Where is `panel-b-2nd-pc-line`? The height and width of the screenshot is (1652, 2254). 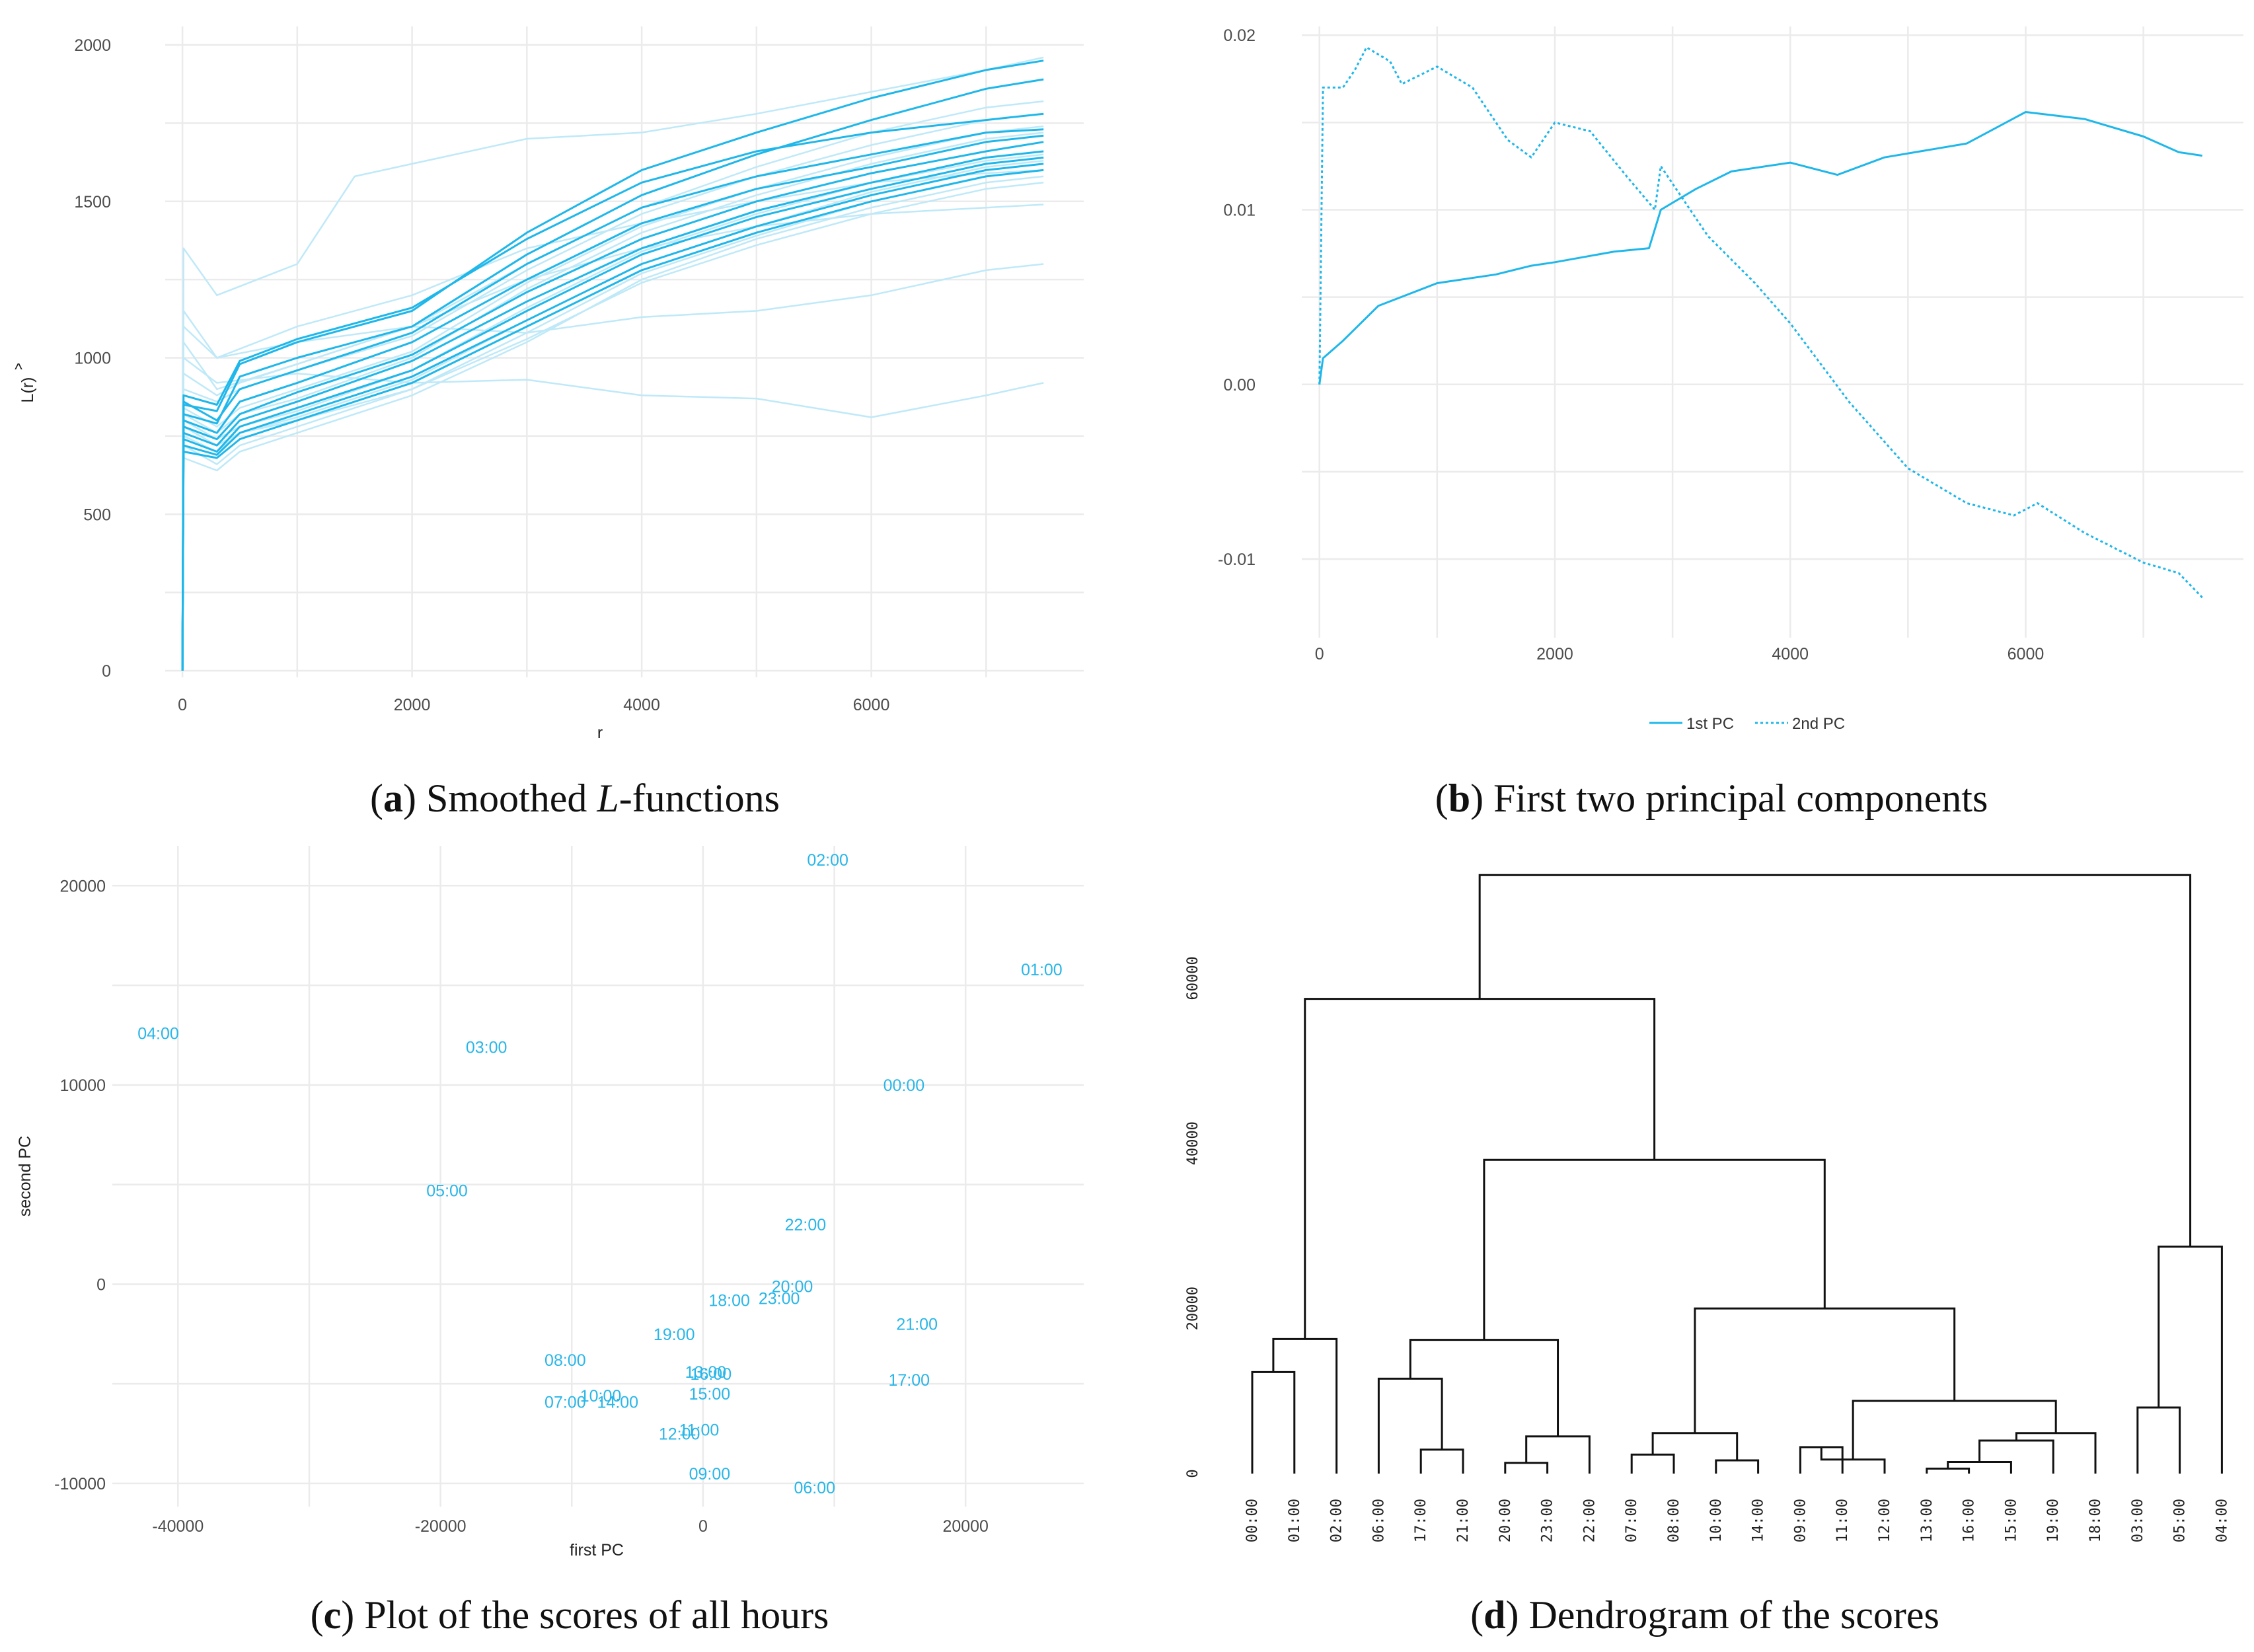 panel-b-2nd-pc-line is located at coordinates (1761, 323).